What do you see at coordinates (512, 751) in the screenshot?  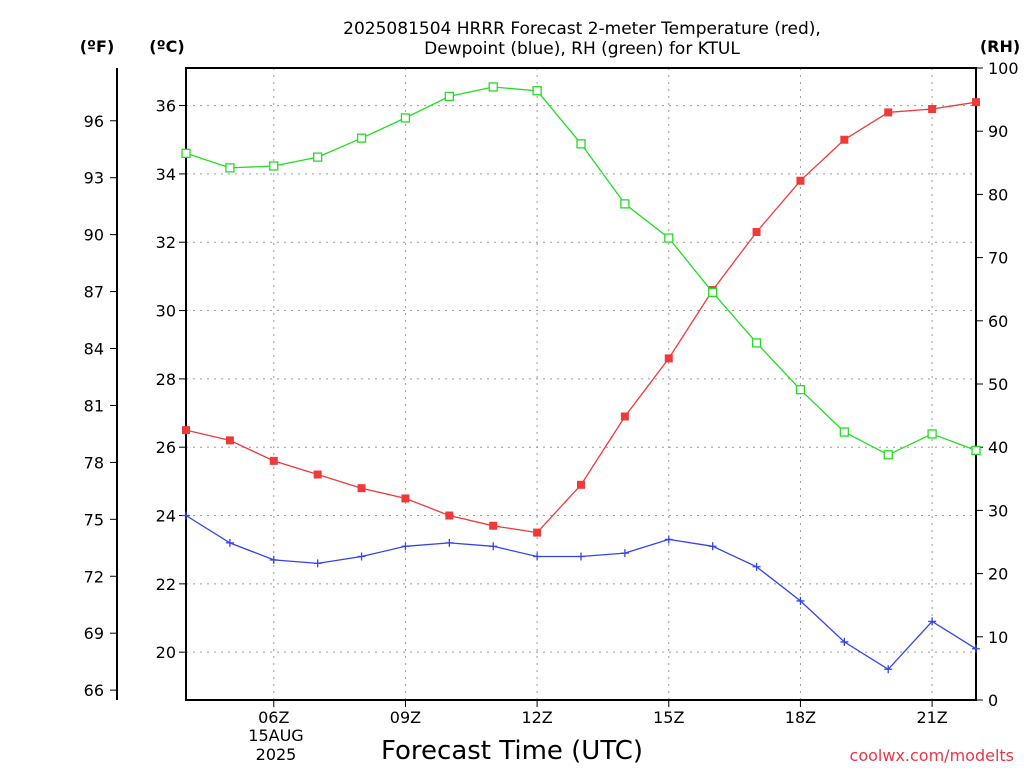 I see `x-axis-title: Forecast Time (UTC)` at bounding box center [512, 751].